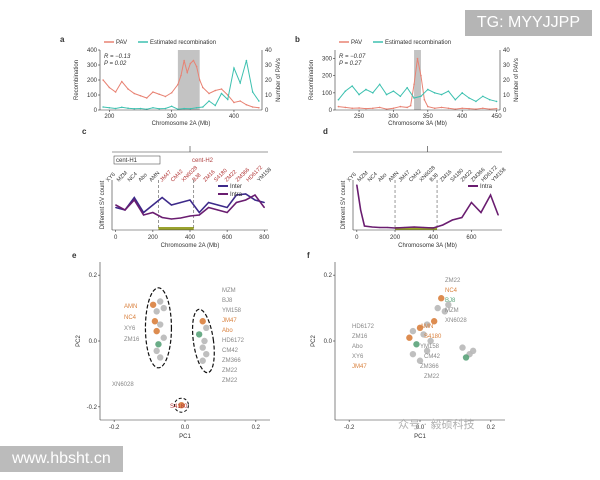 This screenshot has width=600, height=480. I want to click on x-axis-title: PC1, so click(420, 437).